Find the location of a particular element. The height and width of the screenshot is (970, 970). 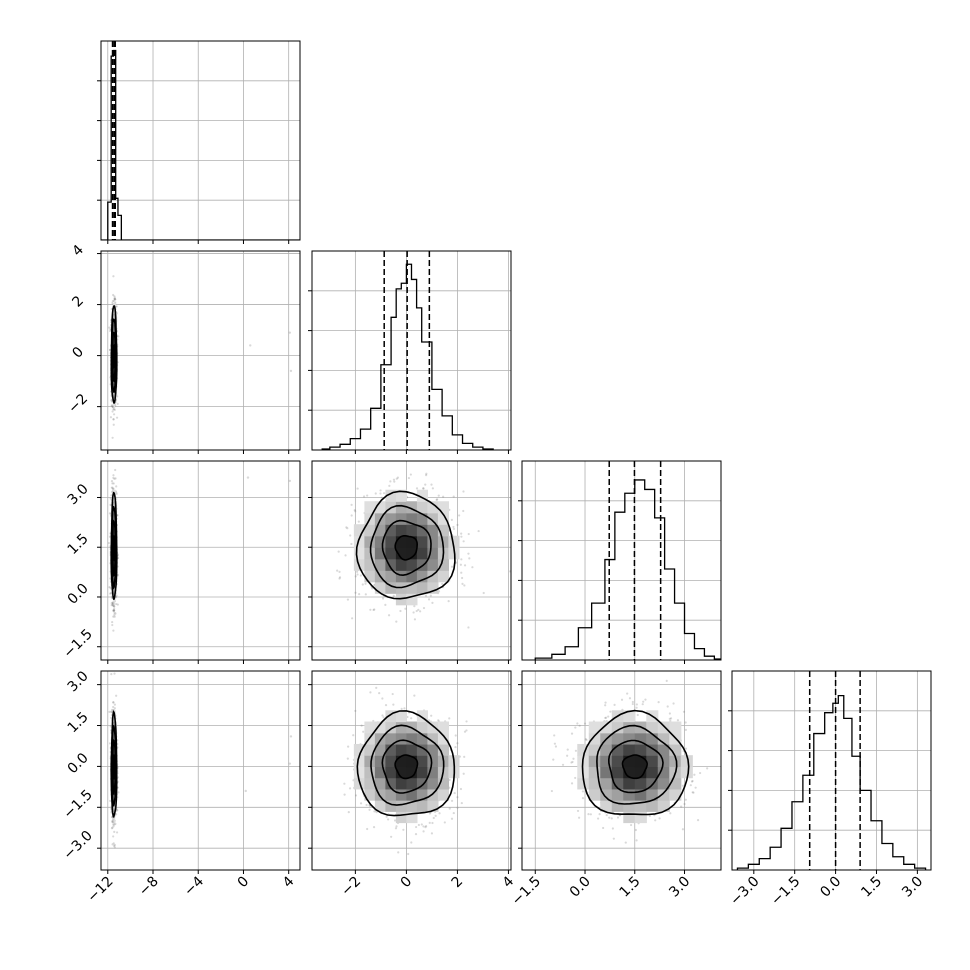

x-tick-label: 1.5 is located at coordinates (630, 887).